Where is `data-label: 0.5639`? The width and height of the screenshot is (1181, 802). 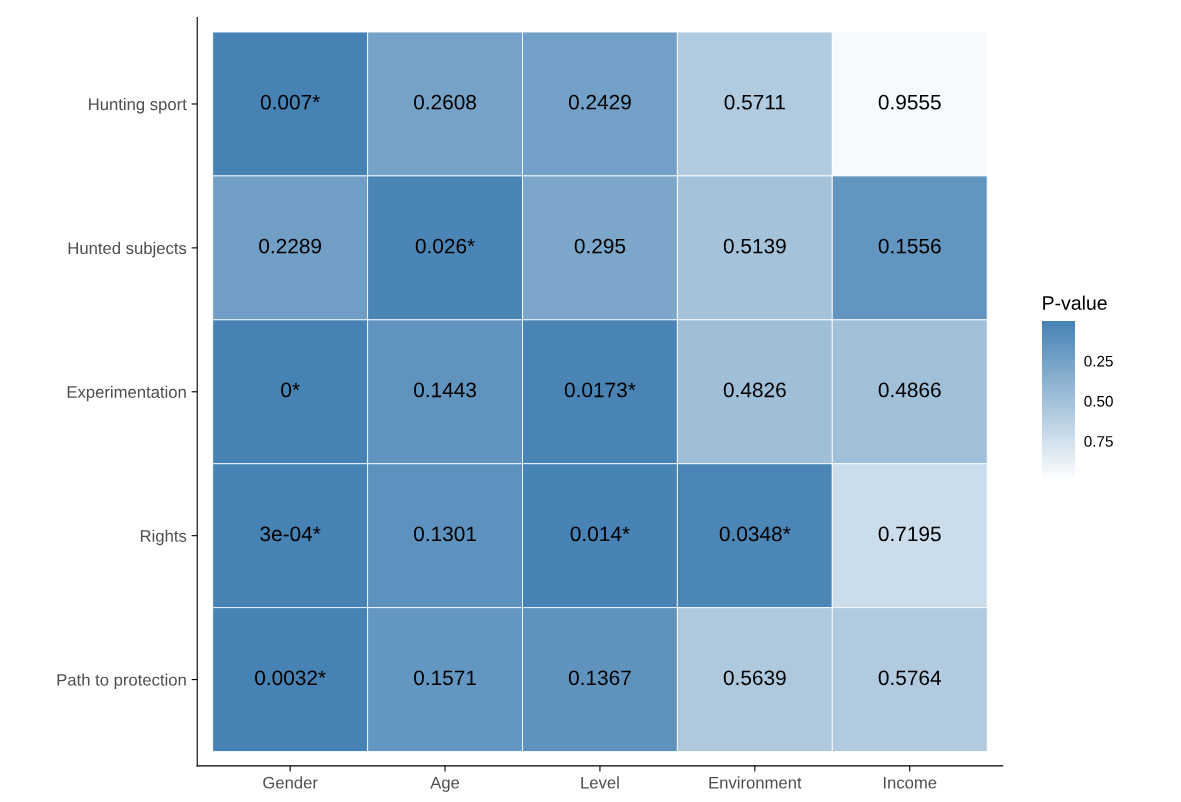 data-label: 0.5639 is located at coordinates (754, 678).